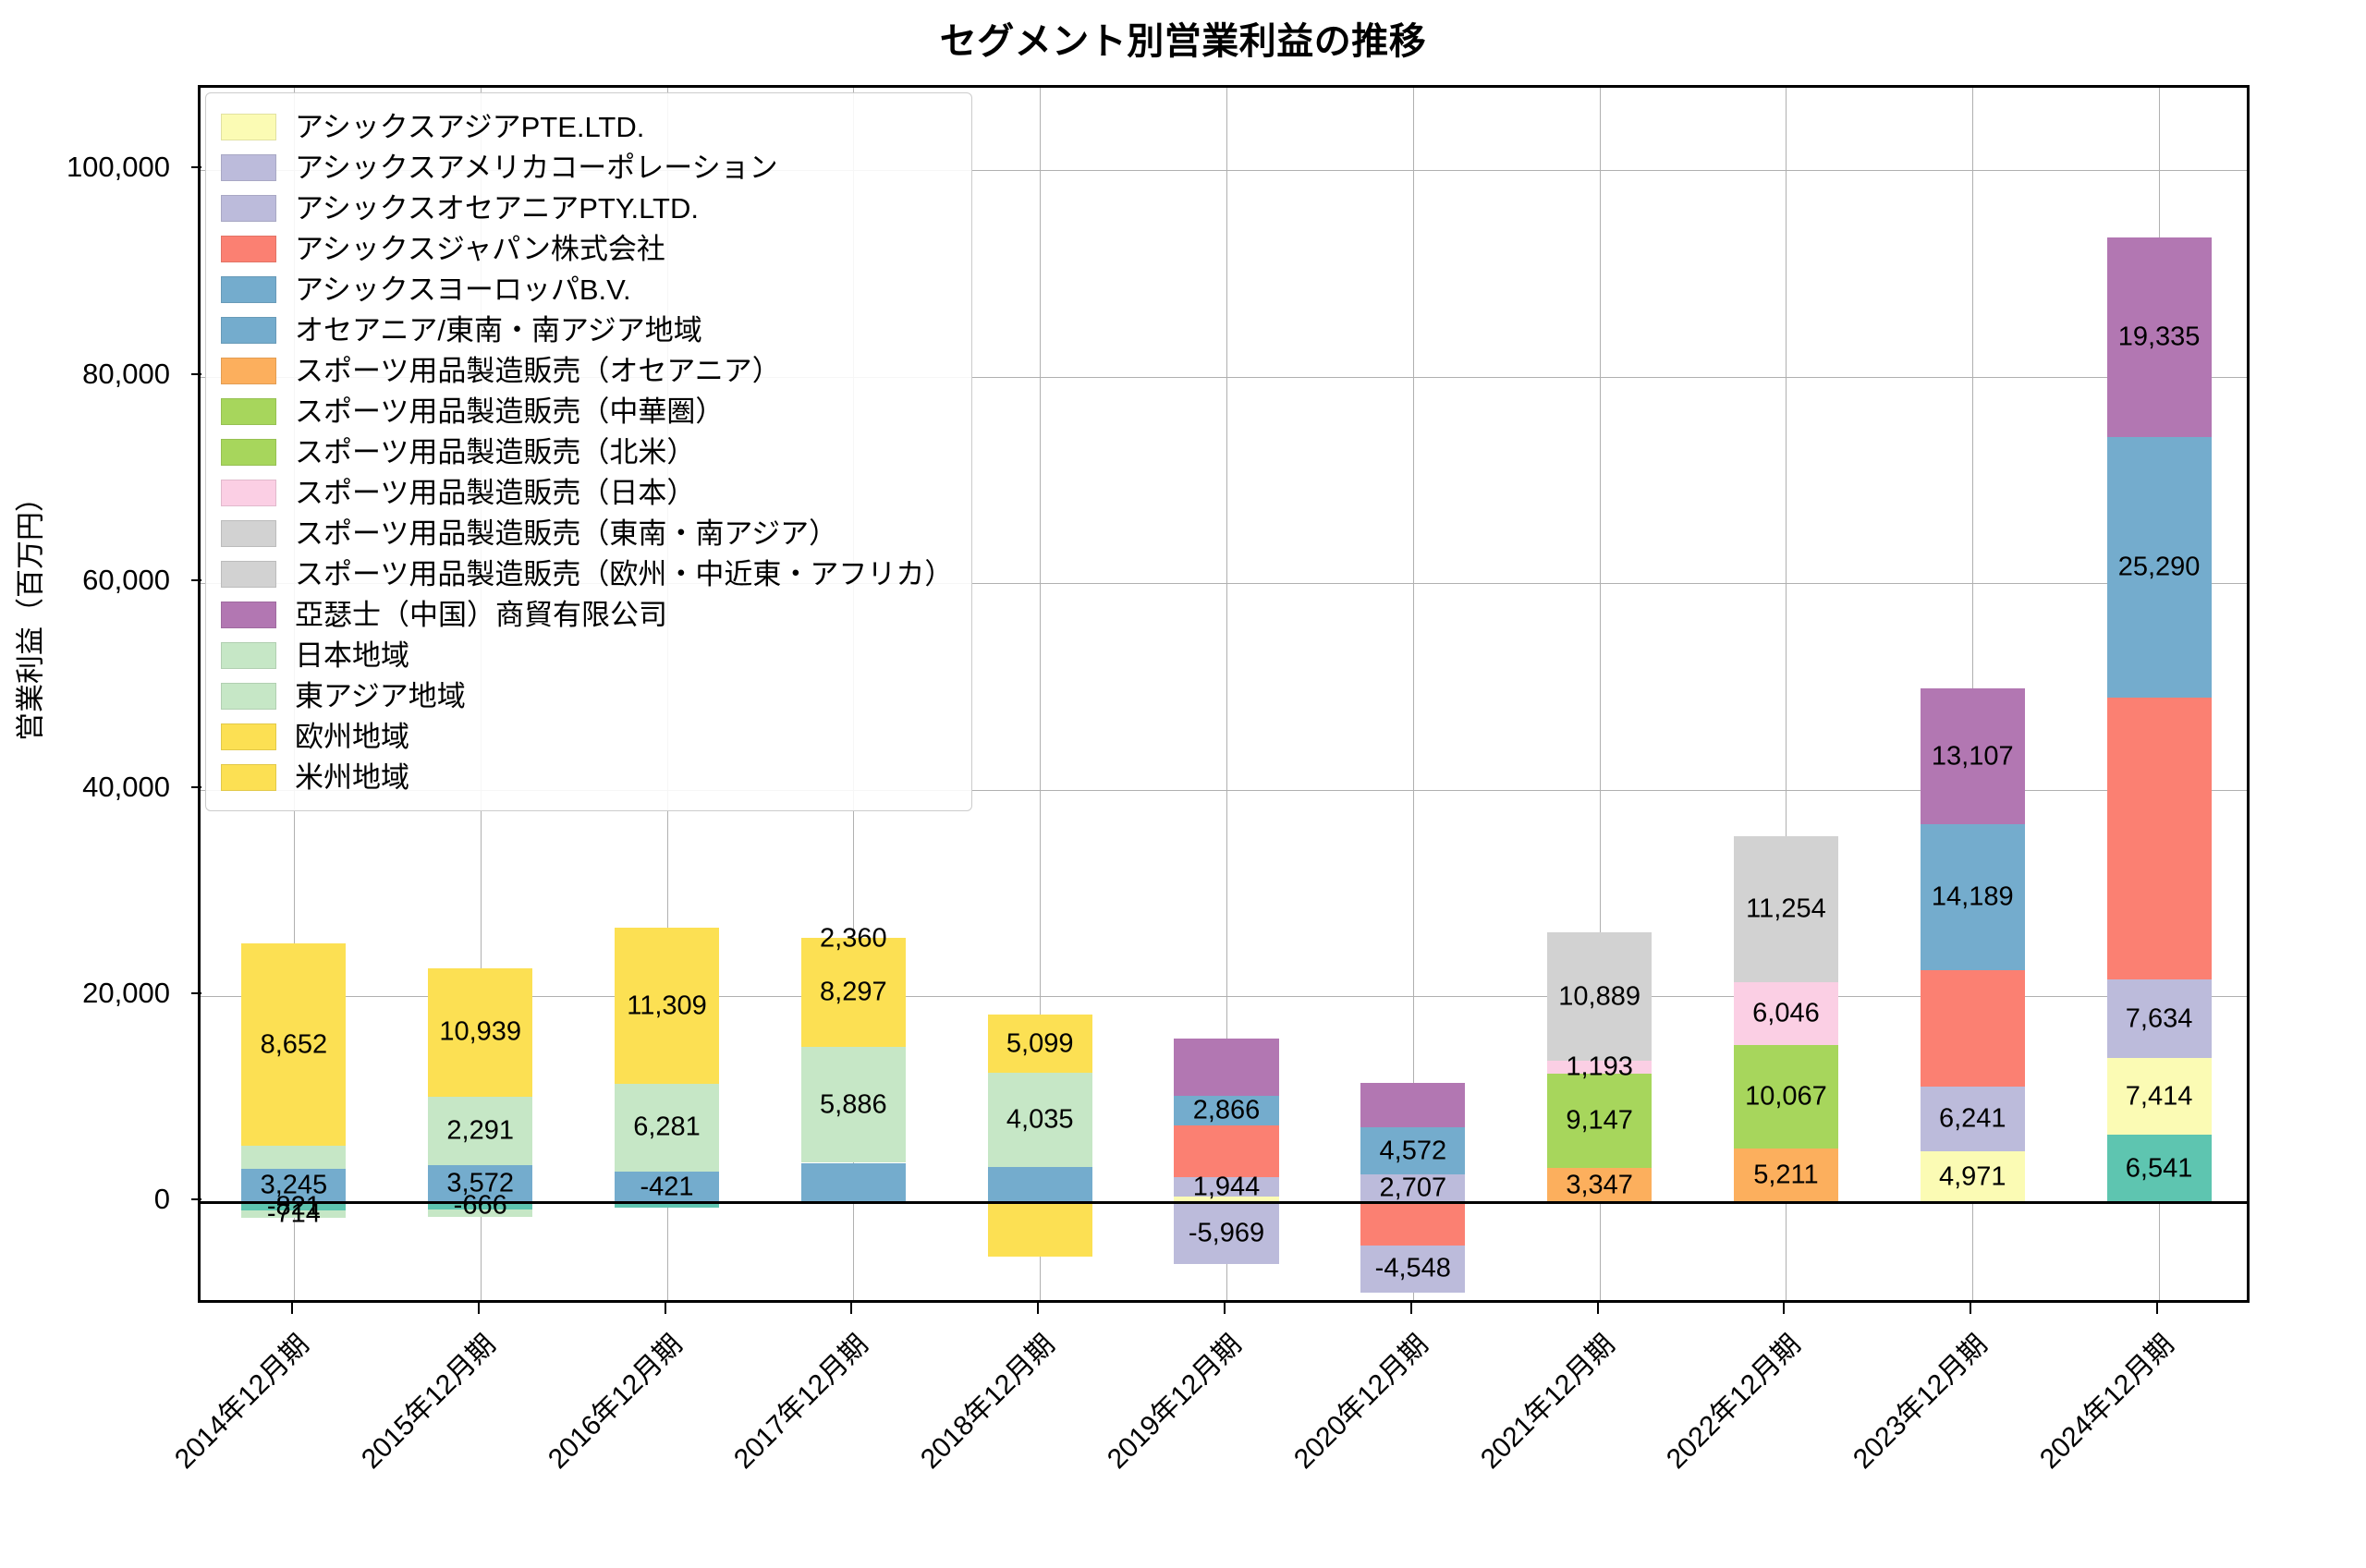  I want to click on legend-item-label: 東アジア地域, so click(380, 695).